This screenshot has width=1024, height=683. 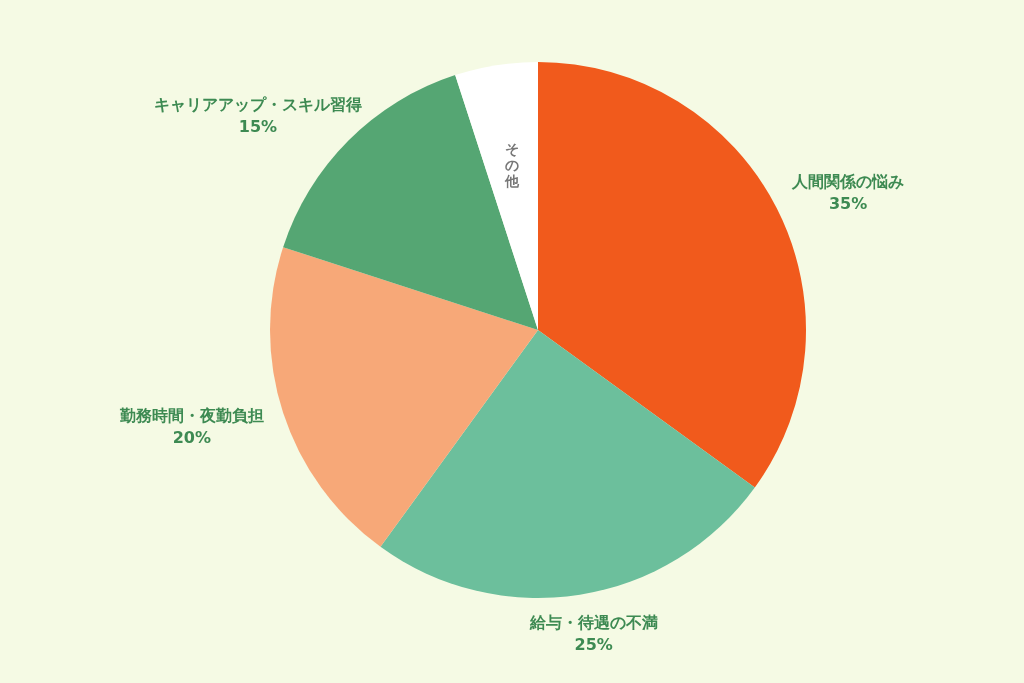 What do you see at coordinates (191, 437) in the screenshot?
I see `data-label: 20%` at bounding box center [191, 437].